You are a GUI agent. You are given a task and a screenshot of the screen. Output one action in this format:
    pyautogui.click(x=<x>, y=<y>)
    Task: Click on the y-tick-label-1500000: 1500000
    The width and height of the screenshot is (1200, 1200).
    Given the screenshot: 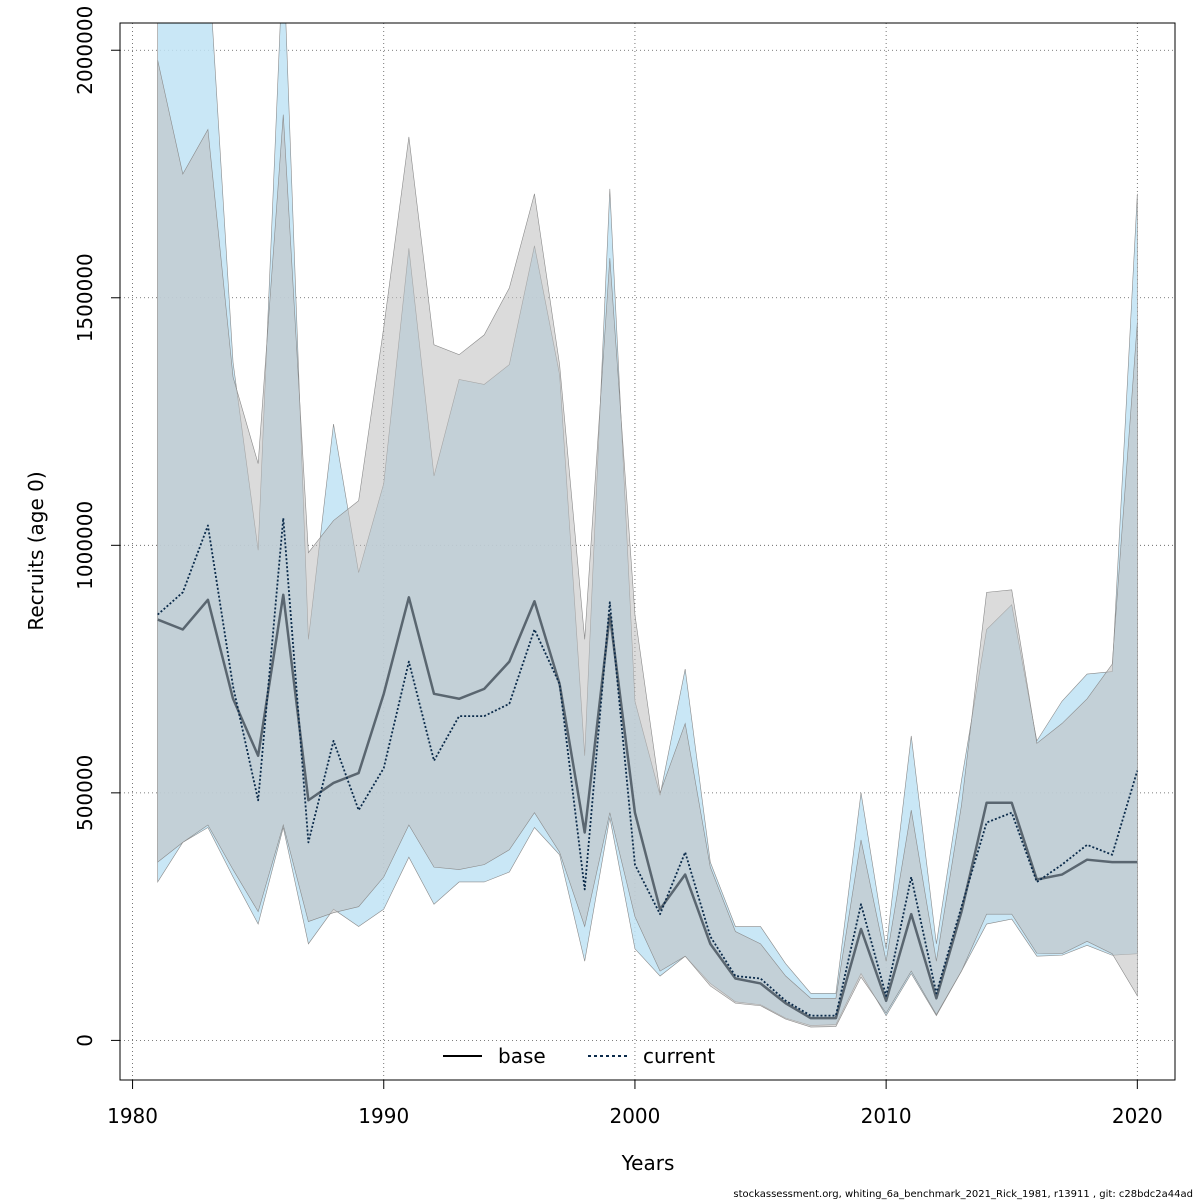 What is the action you would take?
    pyautogui.click(x=85, y=297)
    